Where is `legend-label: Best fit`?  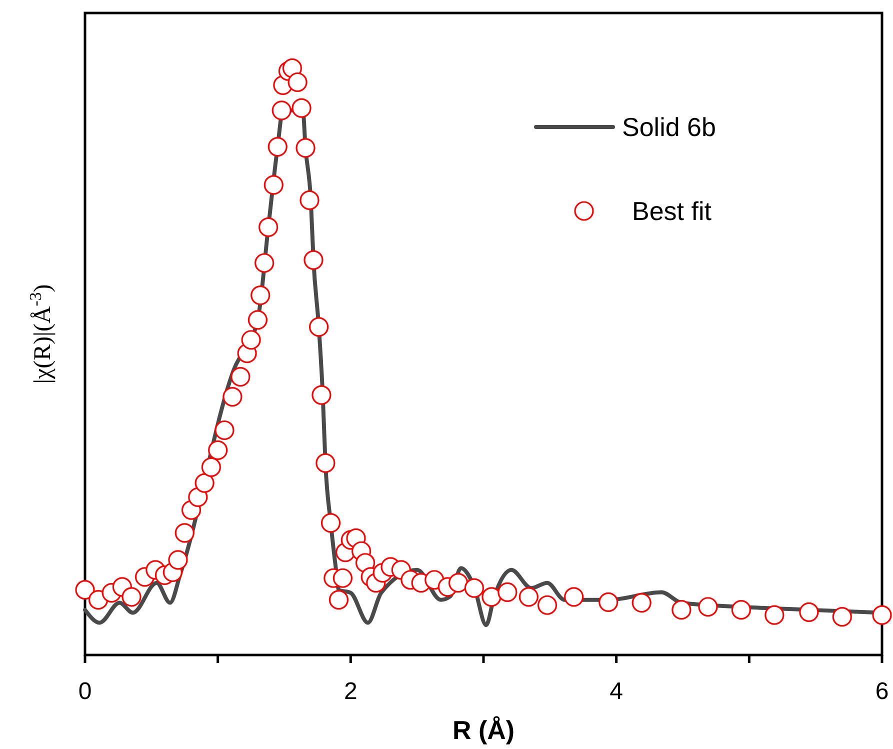 legend-label: Best fit is located at coordinates (672, 211).